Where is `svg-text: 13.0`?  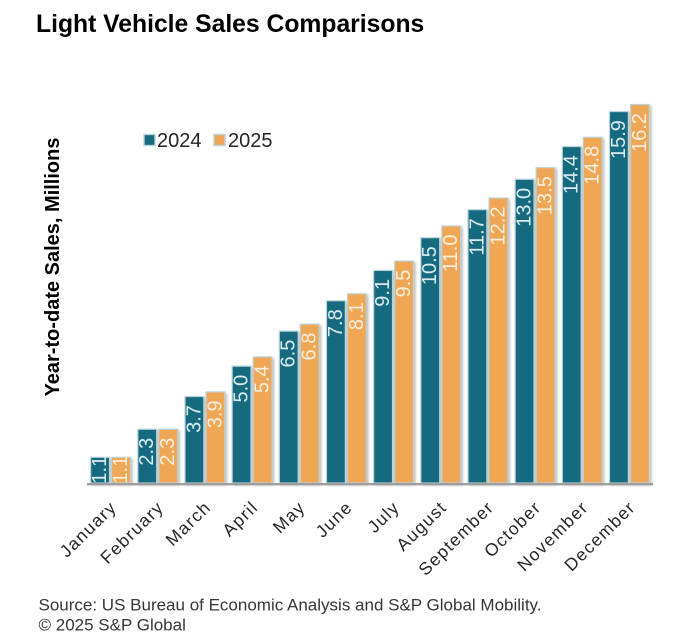 svg-text: 13.0 is located at coordinates (525, 207).